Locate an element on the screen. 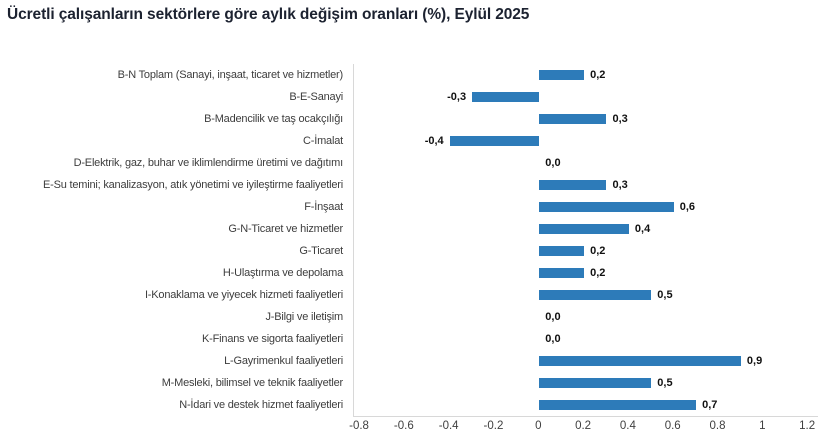 This screenshot has width=820, height=442. x-axis-tick-label: -0.8 is located at coordinates (359, 426).